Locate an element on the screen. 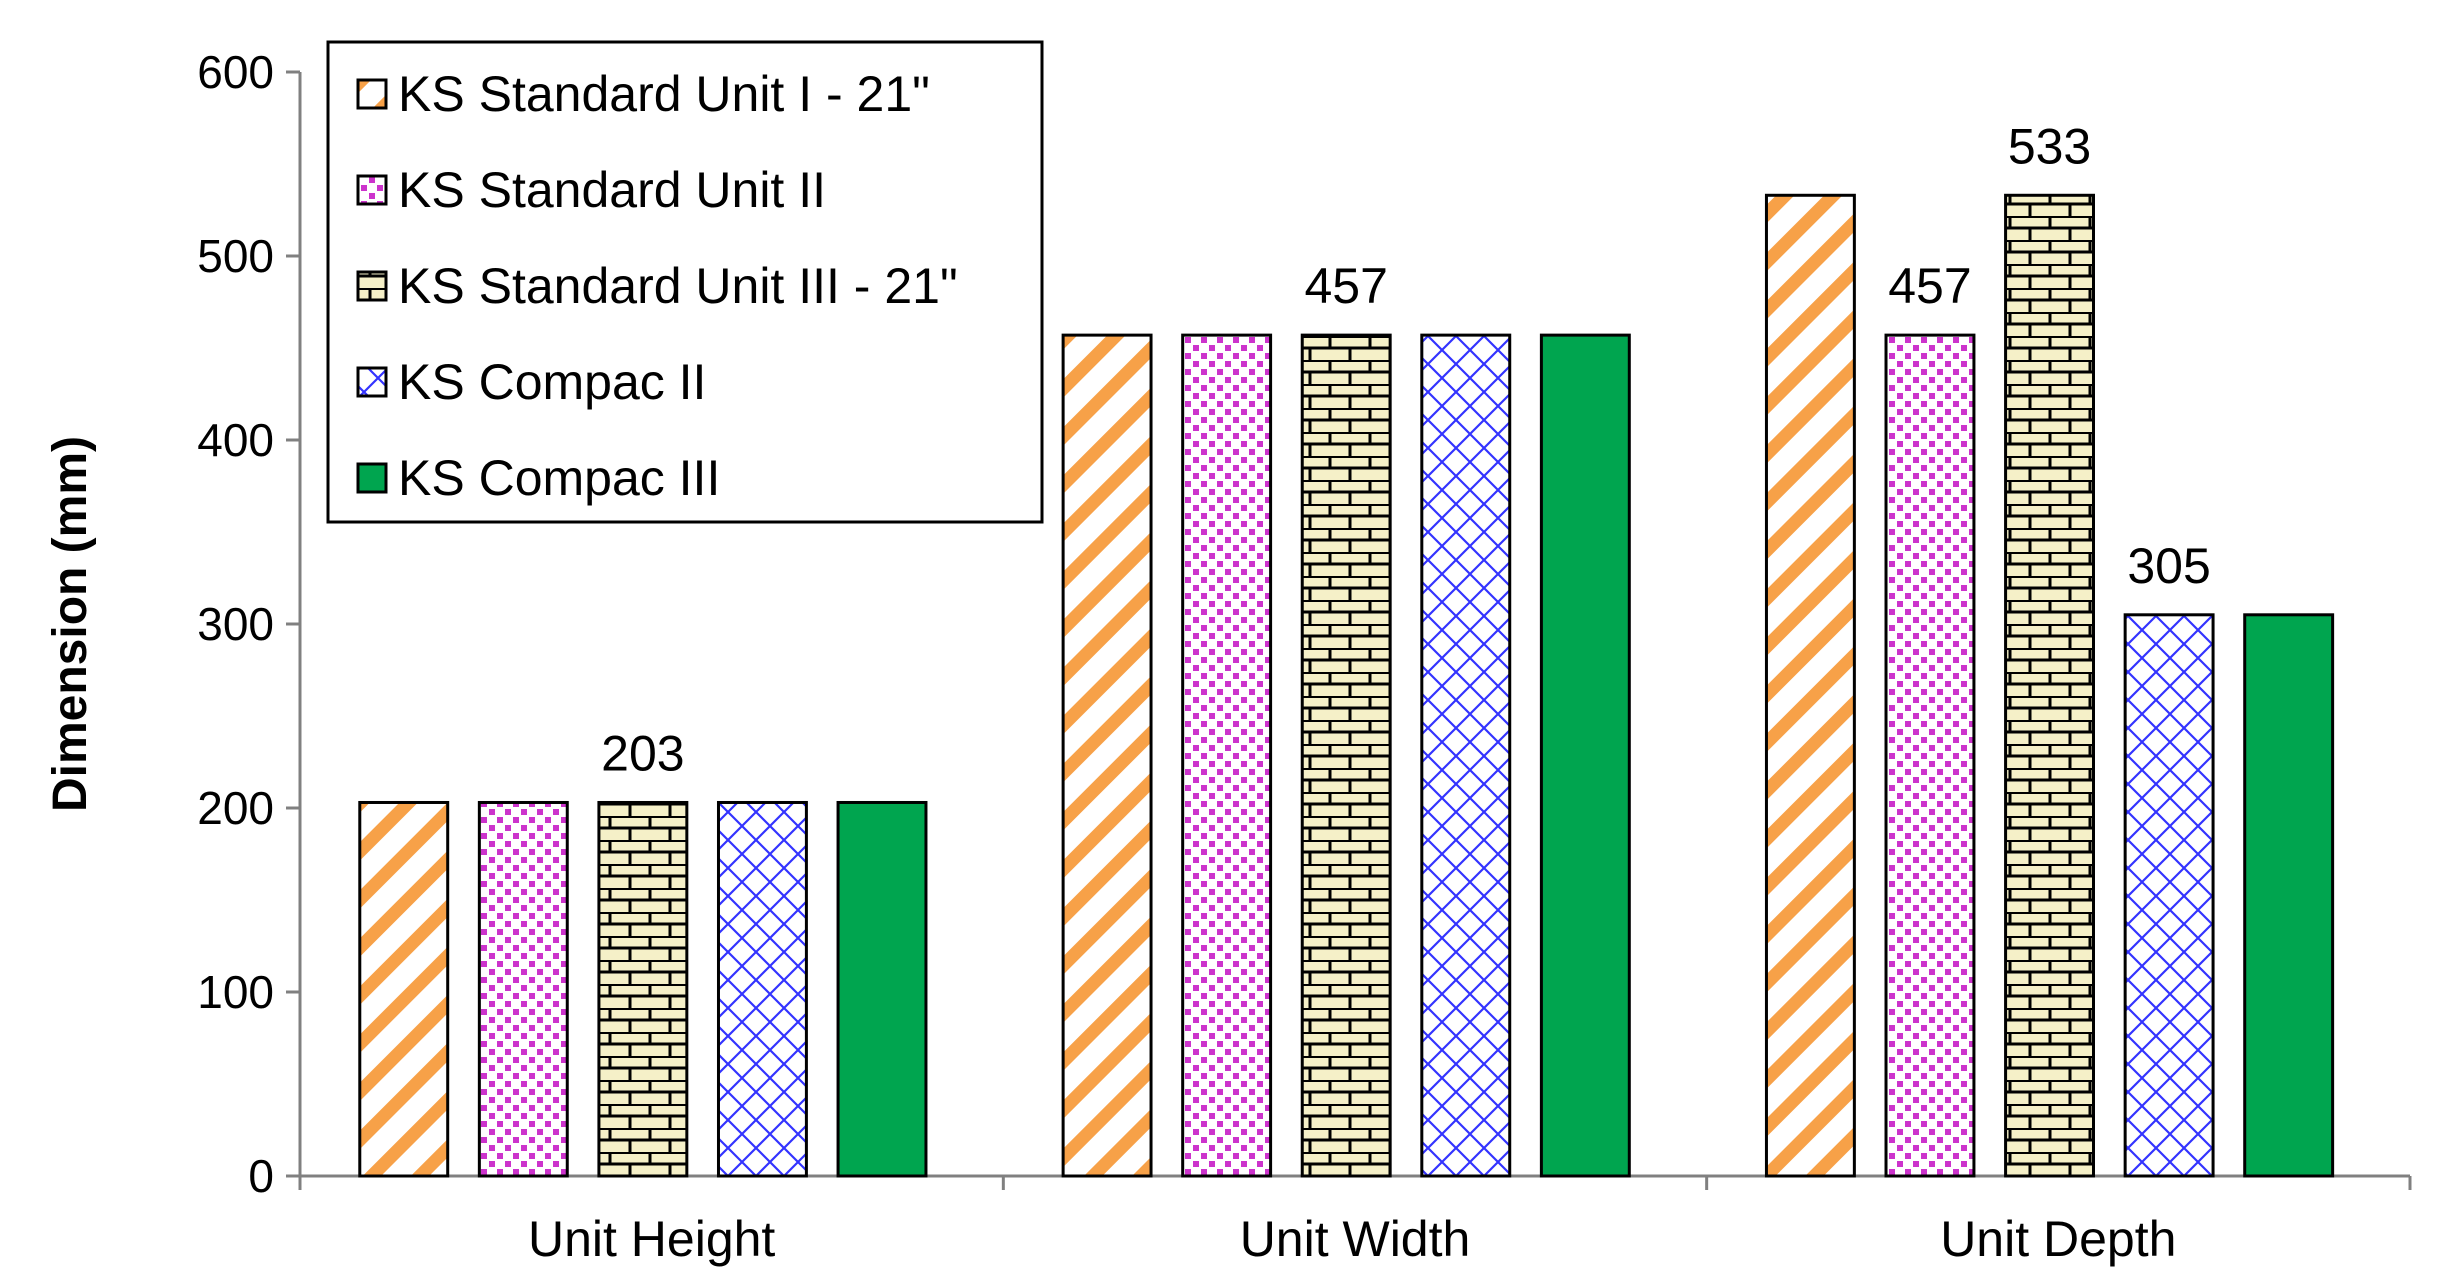  y-ticks: 0 100 200 300 400 500 600 is located at coordinates (248, 624).